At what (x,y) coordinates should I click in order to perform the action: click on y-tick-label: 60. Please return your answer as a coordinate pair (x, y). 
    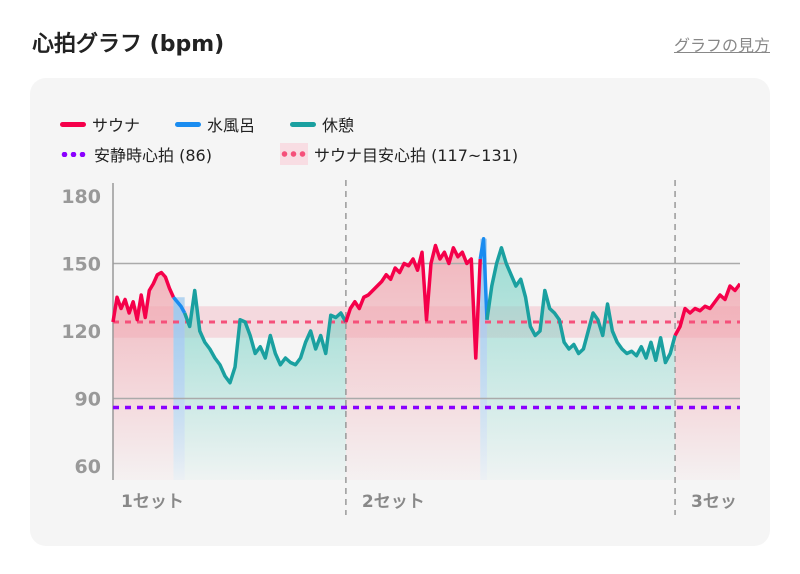
    Looking at the image, I should click on (88, 467).